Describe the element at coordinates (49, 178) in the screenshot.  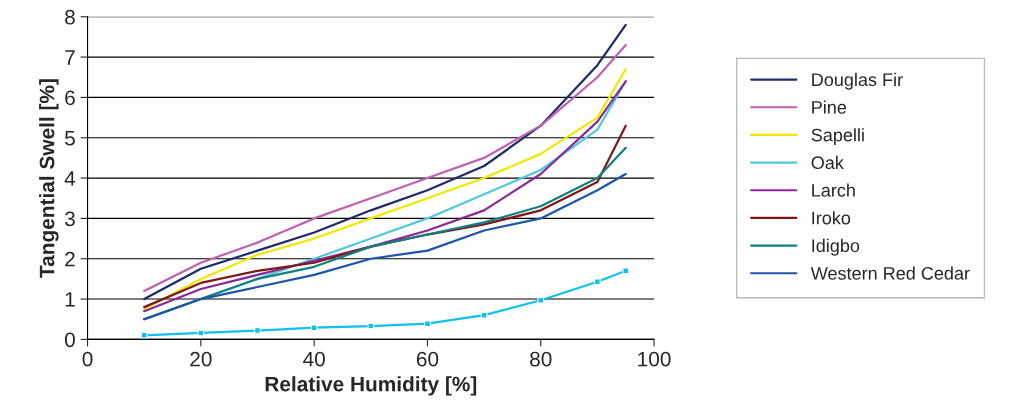
I see `y-axis-title: Tangential Swell [%]` at that location.